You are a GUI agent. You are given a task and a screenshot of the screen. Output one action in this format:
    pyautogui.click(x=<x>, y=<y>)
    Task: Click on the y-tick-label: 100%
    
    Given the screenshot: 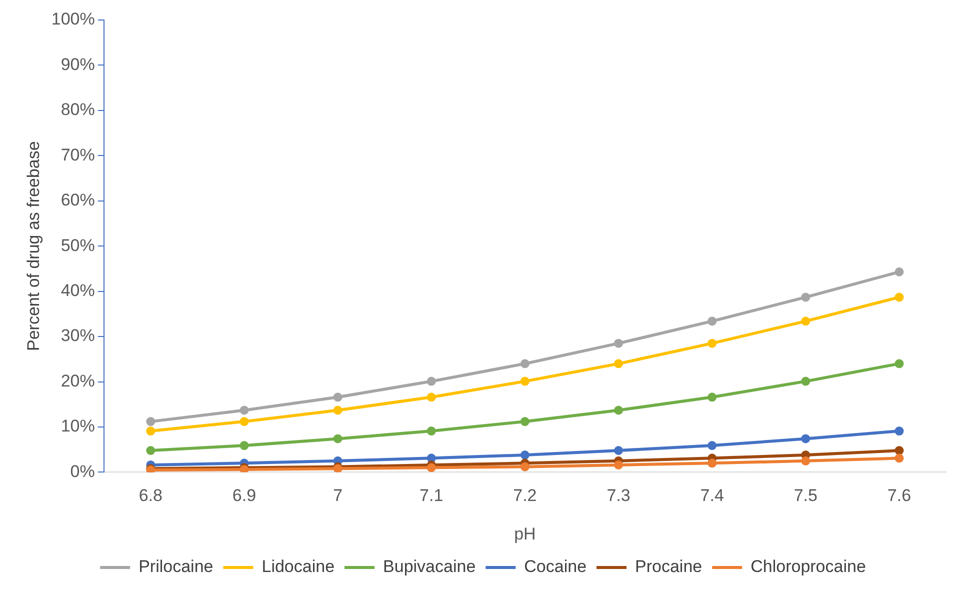 What is the action you would take?
    pyautogui.click(x=73, y=19)
    